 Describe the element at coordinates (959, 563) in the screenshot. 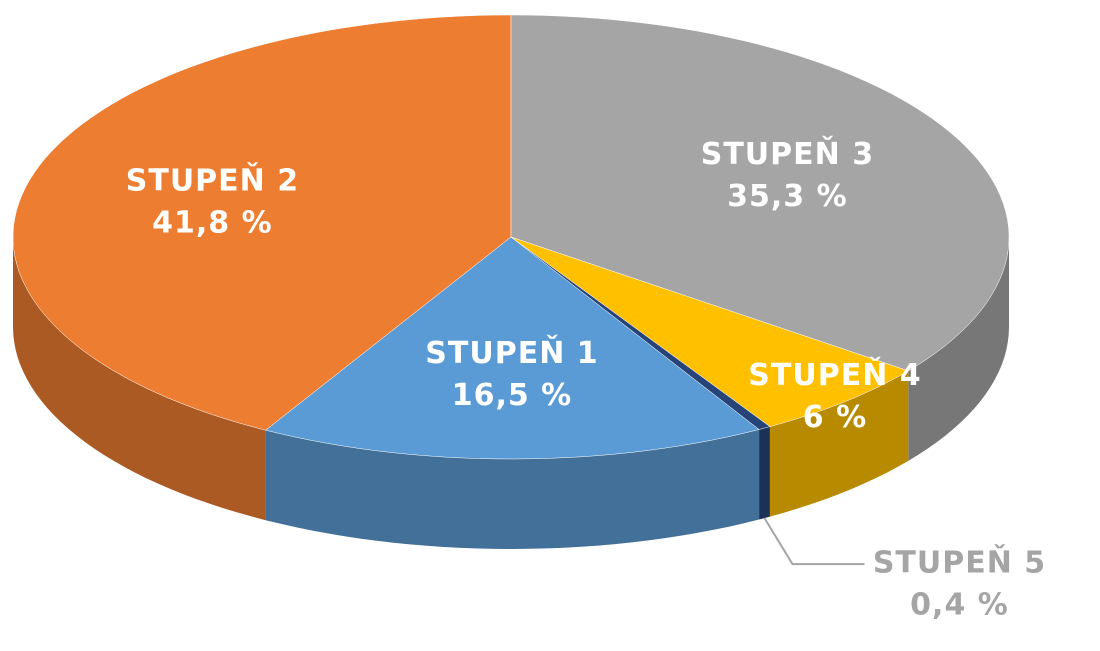

I see `slice-label: STUPEŇ 5` at that location.